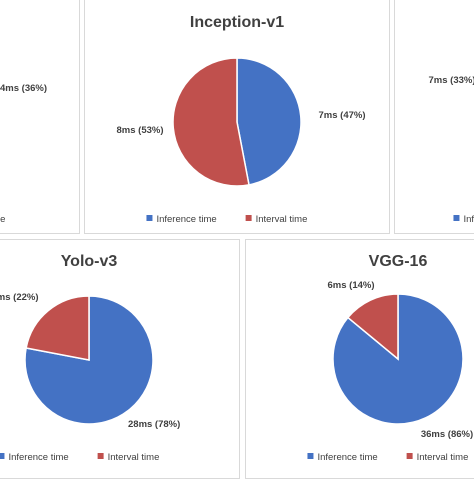  Describe the element at coordinates (211, 122) in the screenshot. I see `pie-slice-1-interval-time` at that location.